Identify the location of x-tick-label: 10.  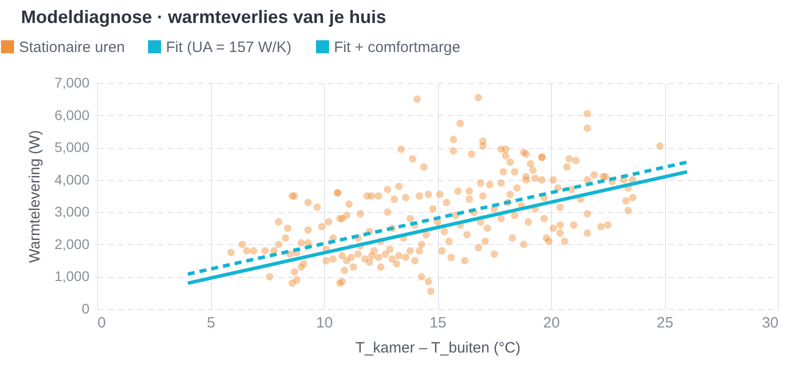
(324, 323).